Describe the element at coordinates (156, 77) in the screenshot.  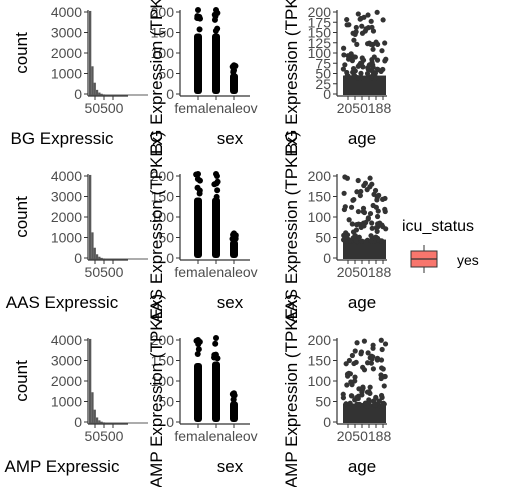
I see `y-axis-title: BG Expression (TPKEx)` at that location.